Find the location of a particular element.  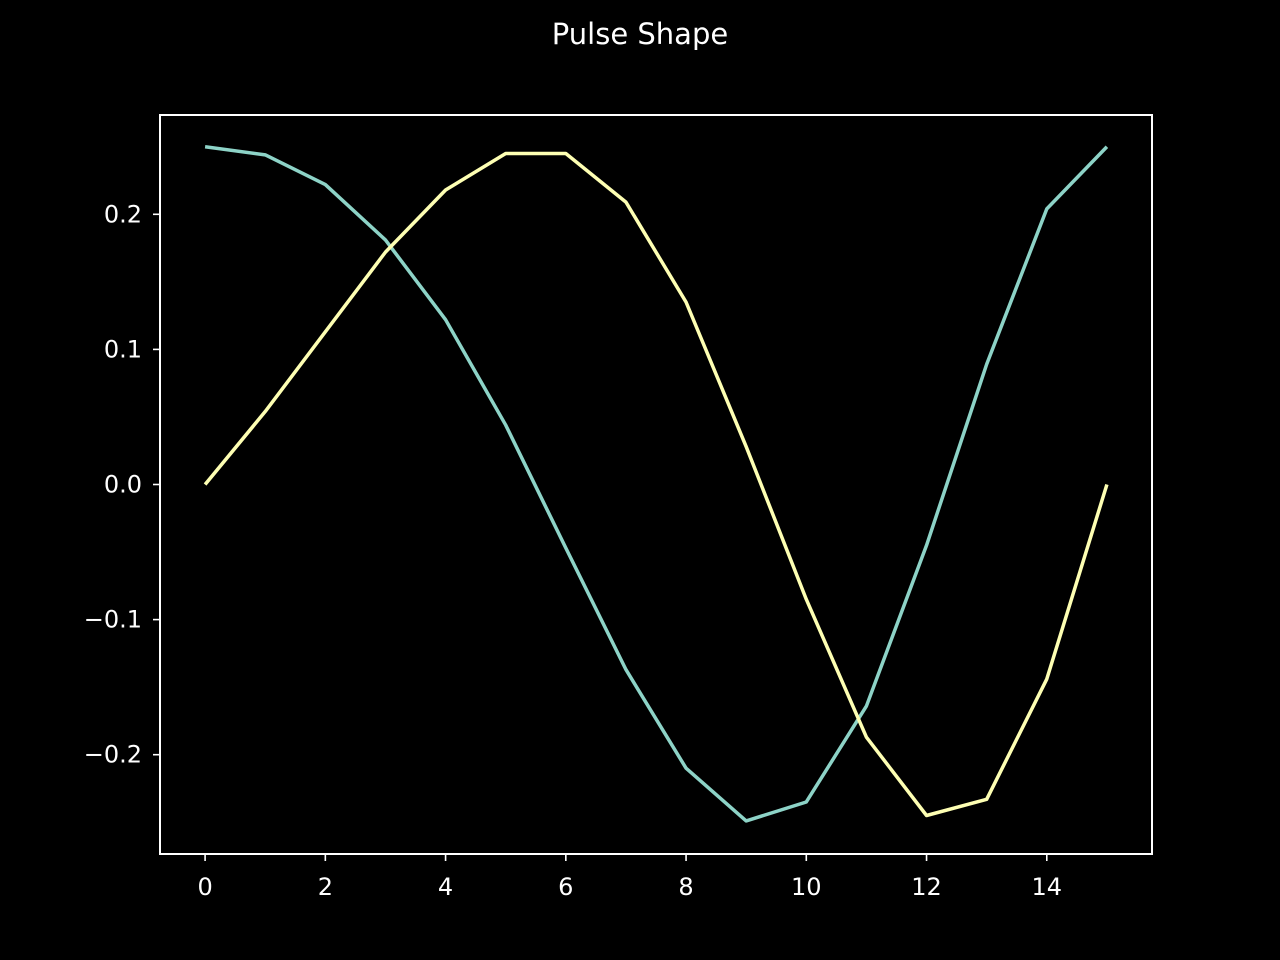

x-tick-label: 10 is located at coordinates (806, 887).